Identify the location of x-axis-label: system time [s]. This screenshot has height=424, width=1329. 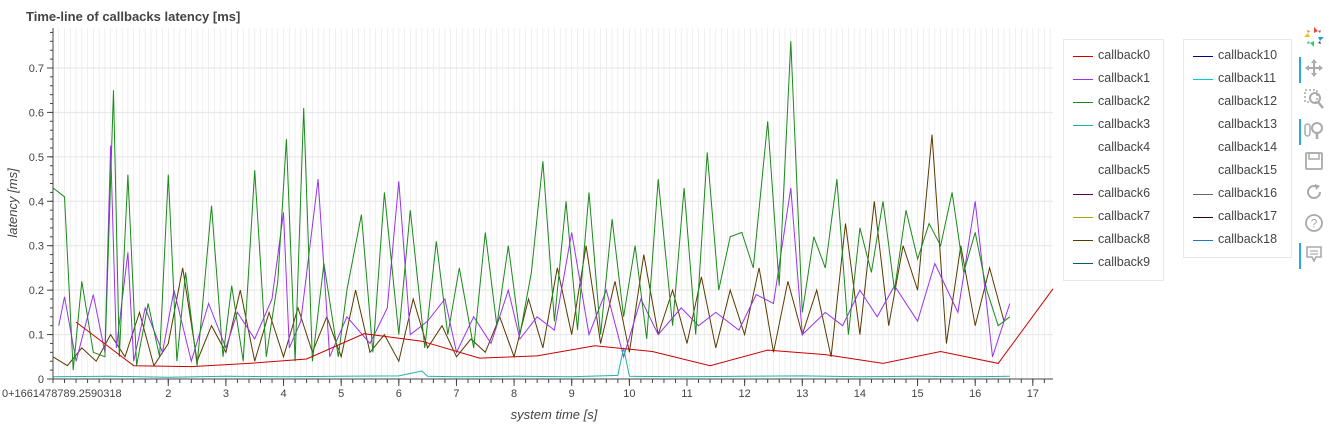
(554, 414).